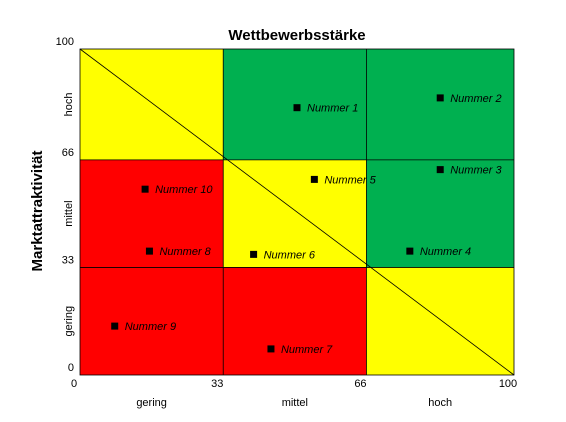 This screenshot has height=422, width=566. What do you see at coordinates (350, 180) in the screenshot?
I see `data-point-label: Nummer 5` at bounding box center [350, 180].